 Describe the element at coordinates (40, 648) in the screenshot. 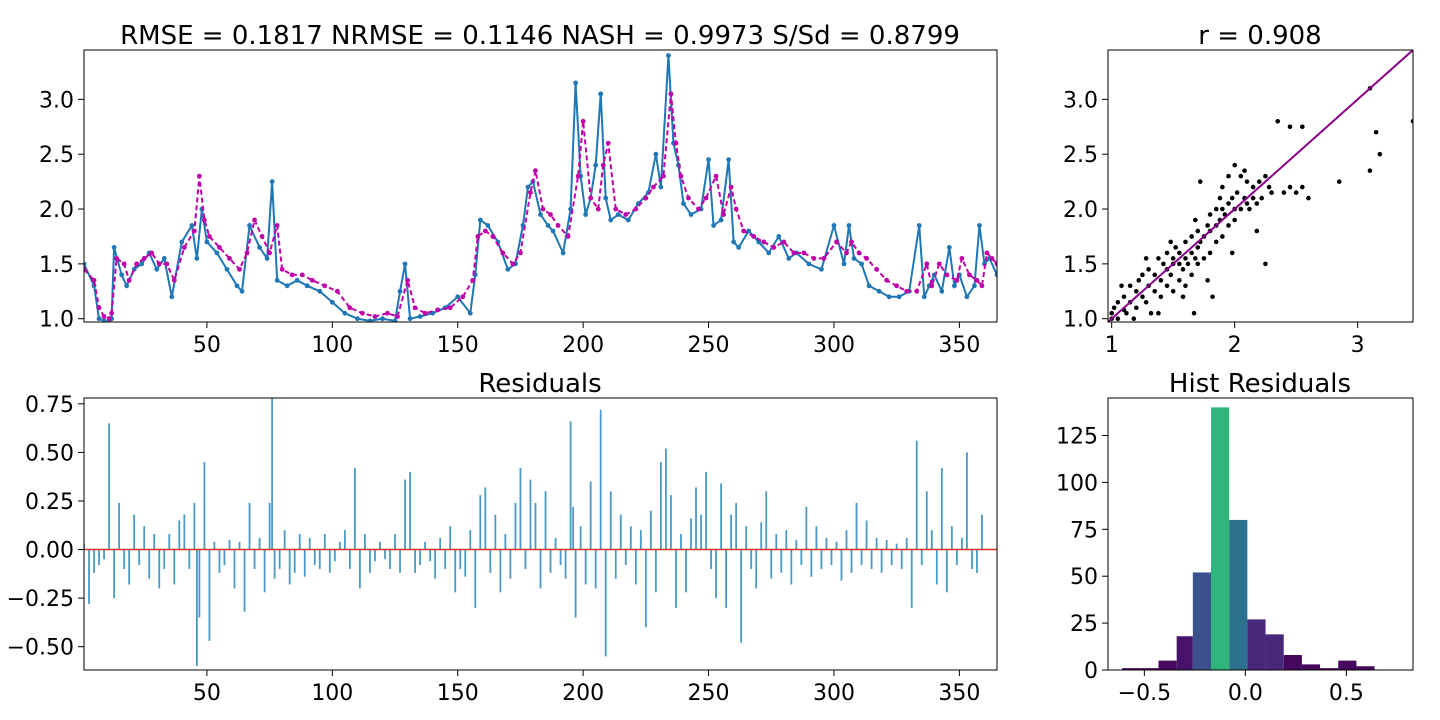

I see `residuals-y-tick-label: −0.50` at that location.